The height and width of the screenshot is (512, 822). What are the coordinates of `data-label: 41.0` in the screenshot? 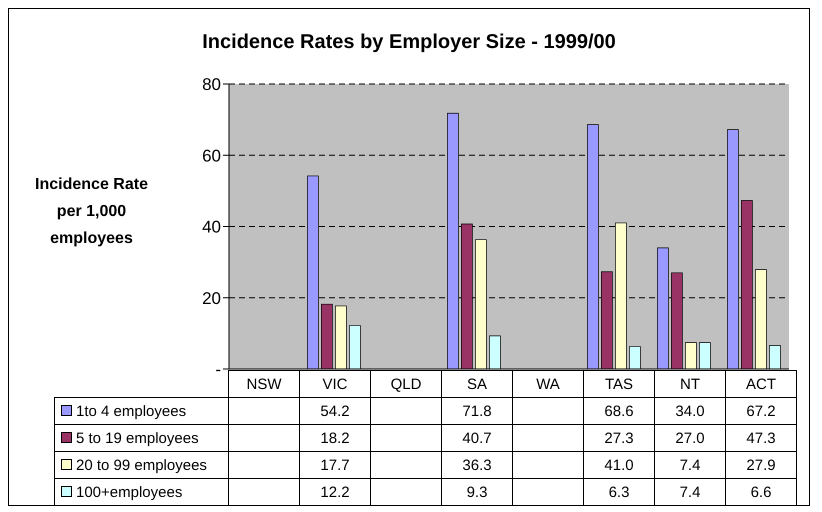 It's located at (619, 465).